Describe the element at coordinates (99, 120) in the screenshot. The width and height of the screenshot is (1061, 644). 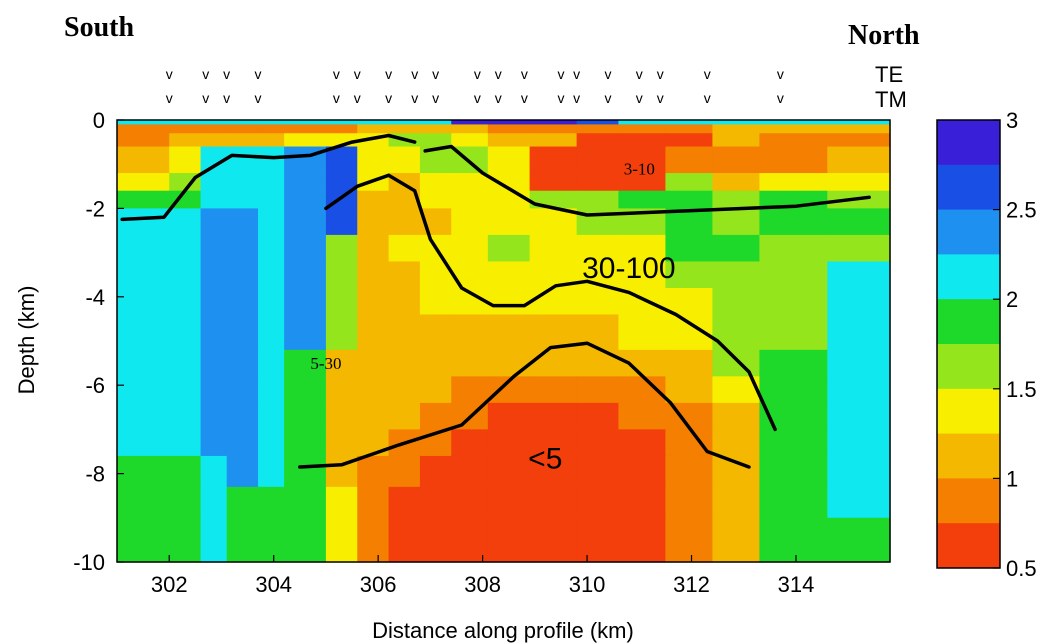
I see `y-tick-label: 0` at that location.